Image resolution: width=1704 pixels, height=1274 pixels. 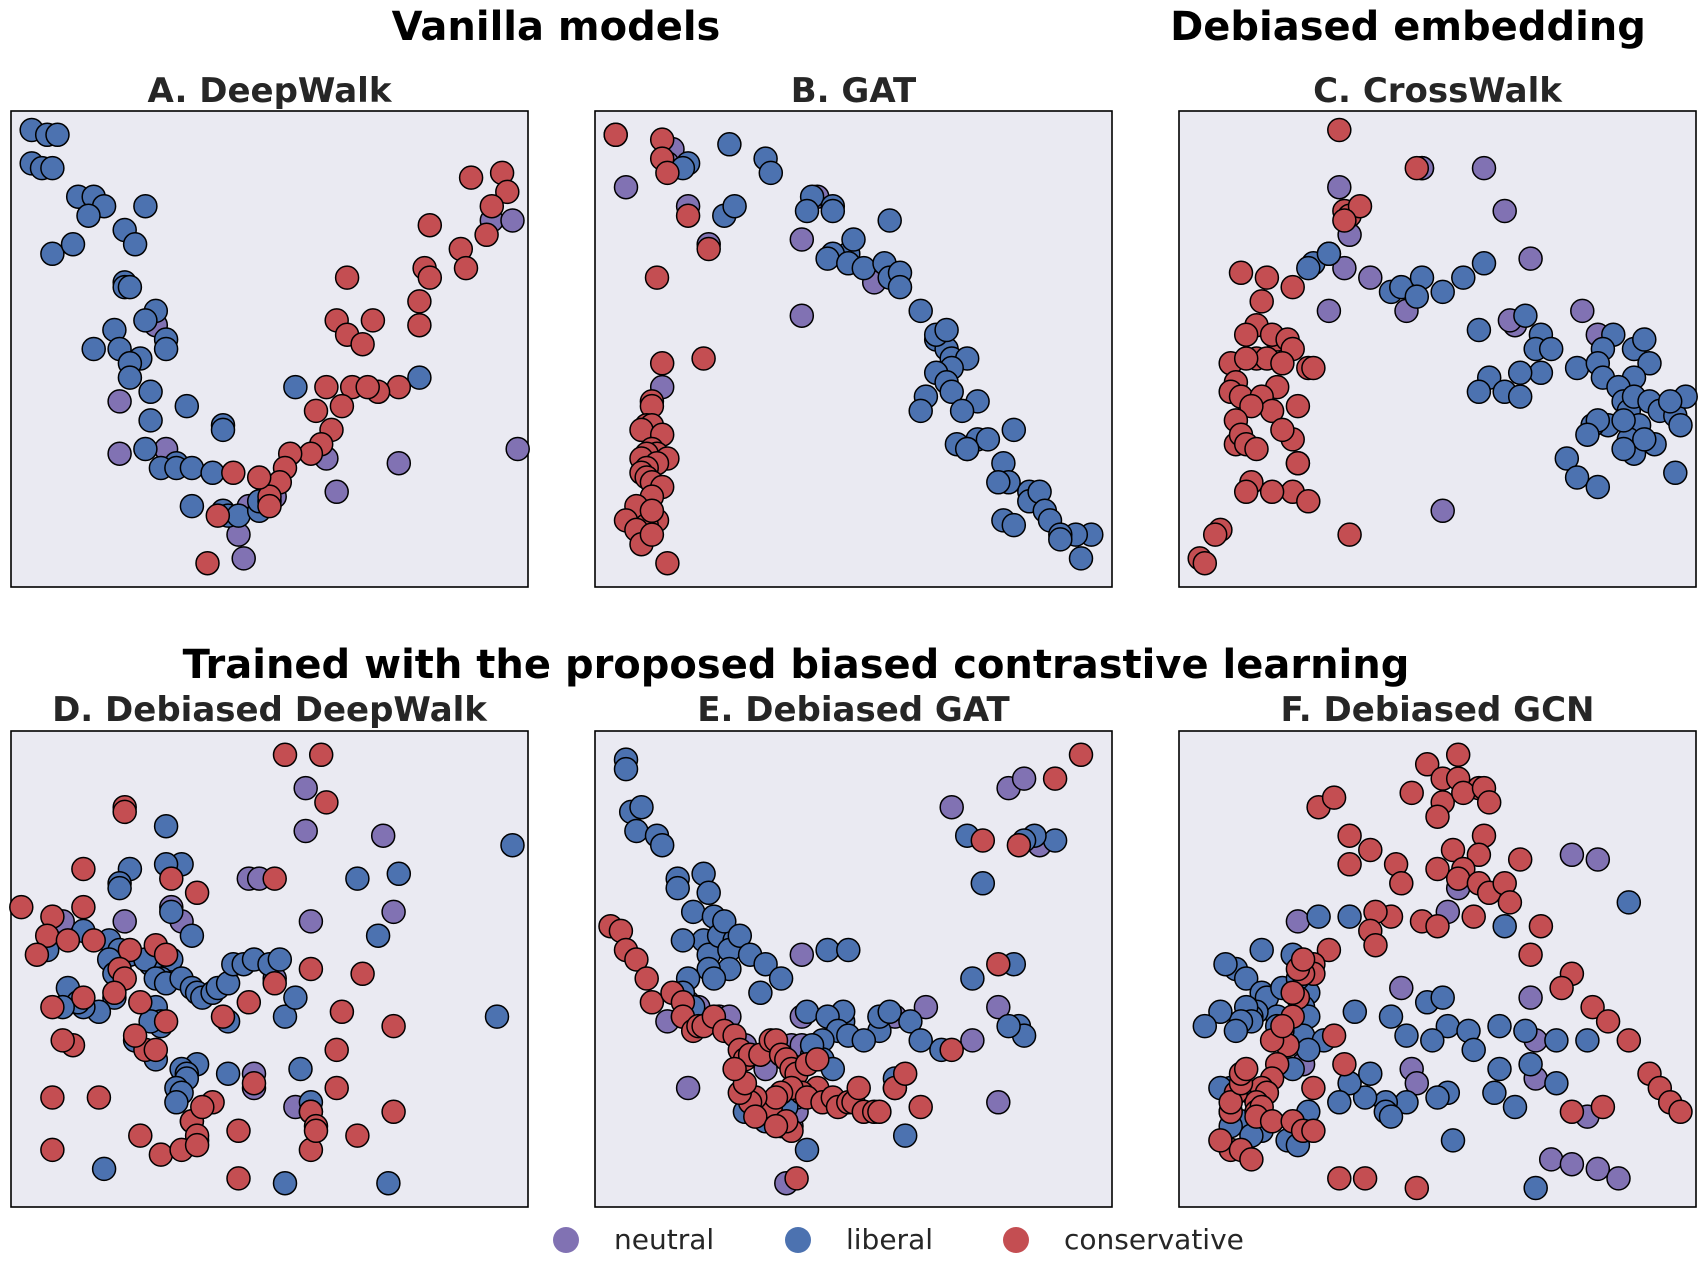 I want to click on panel-title-d-debiased-deepwalk: D. Debiased DeepWalk, so click(x=270, y=710).